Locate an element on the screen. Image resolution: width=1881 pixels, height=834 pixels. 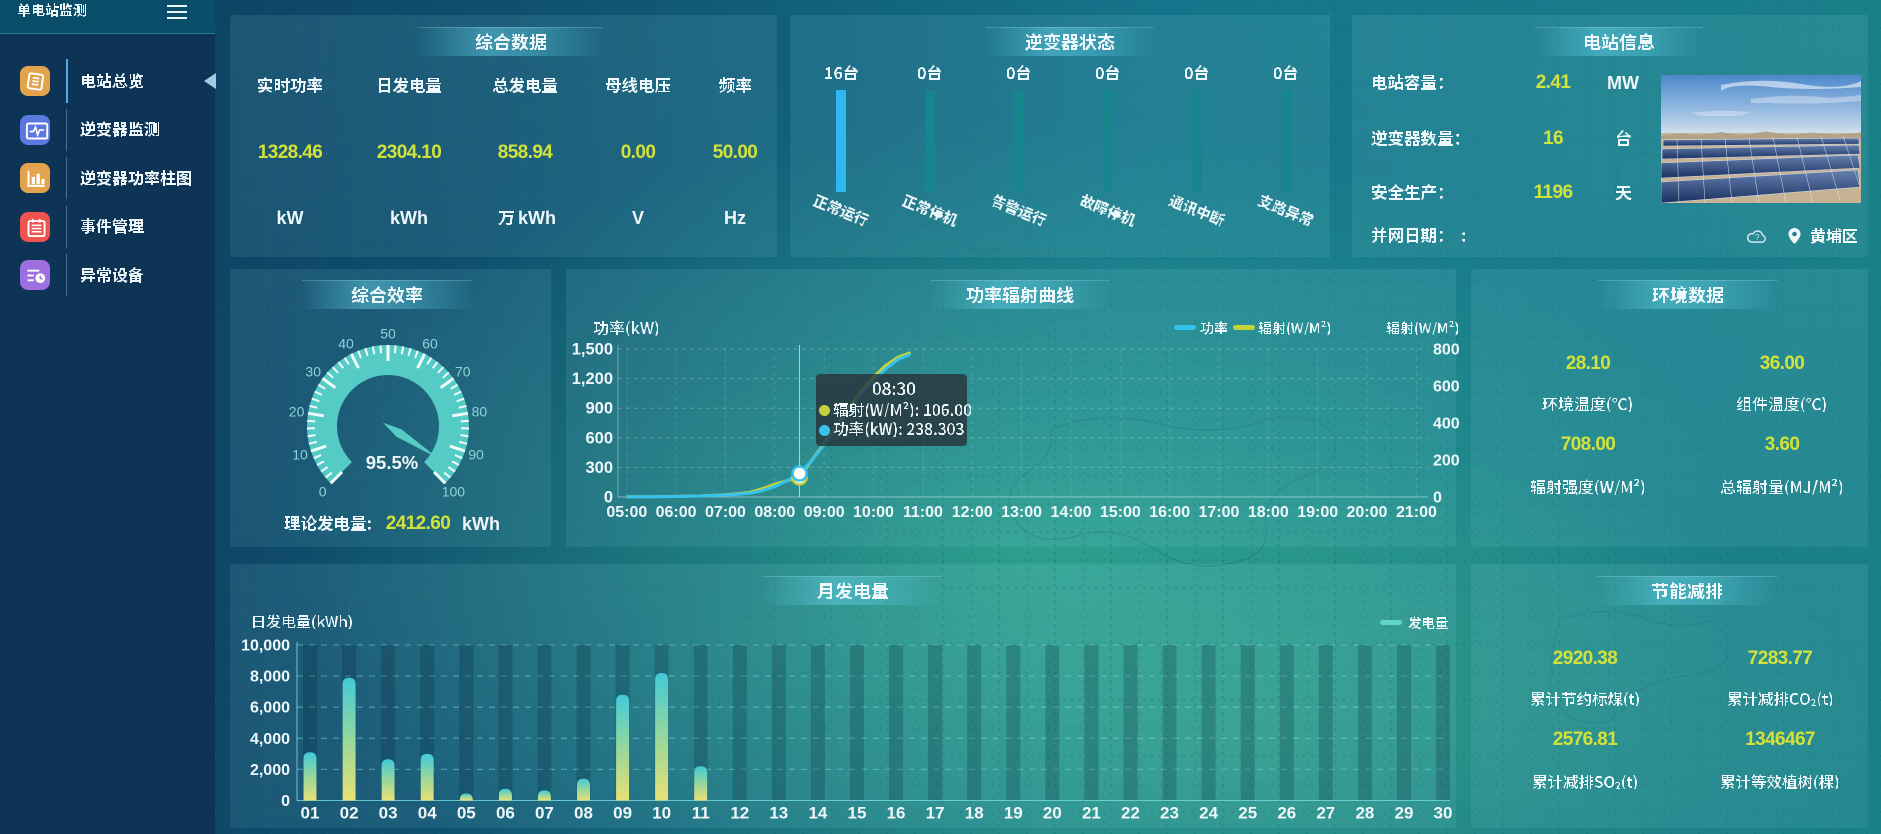
svg-text: 17:00 is located at coordinates (1219, 512).